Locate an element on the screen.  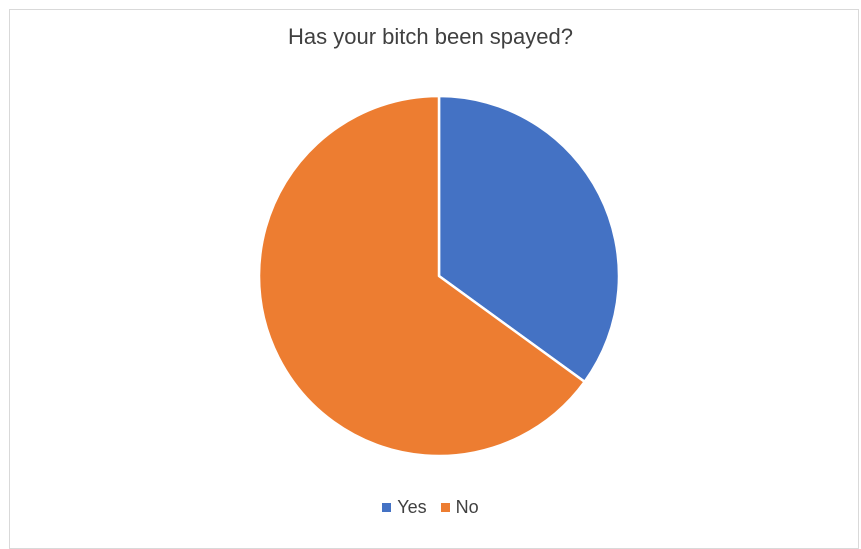
pie-slice-yes is located at coordinates (529, 239).